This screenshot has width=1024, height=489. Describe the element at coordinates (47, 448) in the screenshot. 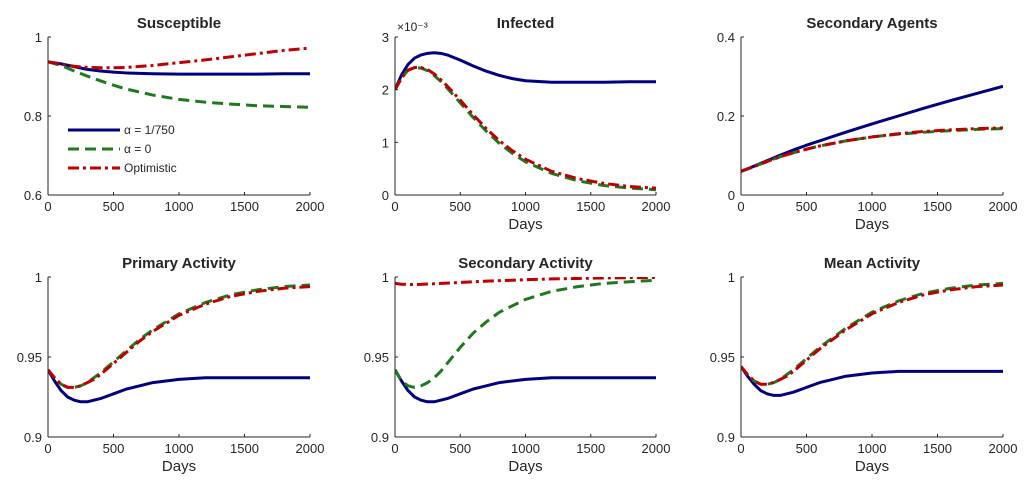

I see `panel-primary-activity-xtick-label: 0` at that location.